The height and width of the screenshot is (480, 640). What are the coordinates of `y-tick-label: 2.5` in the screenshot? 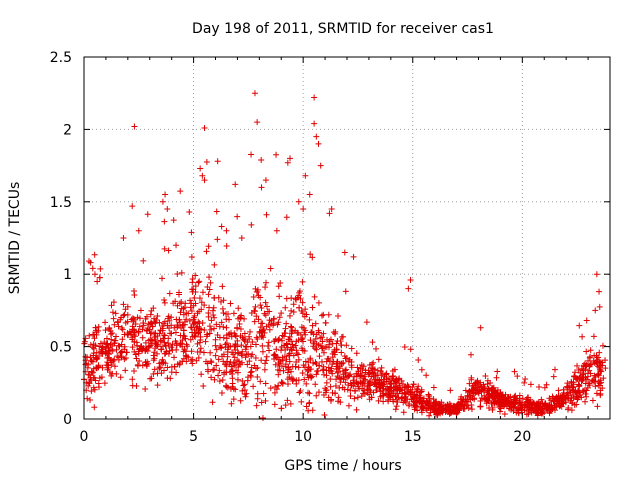 It's located at (61, 58).